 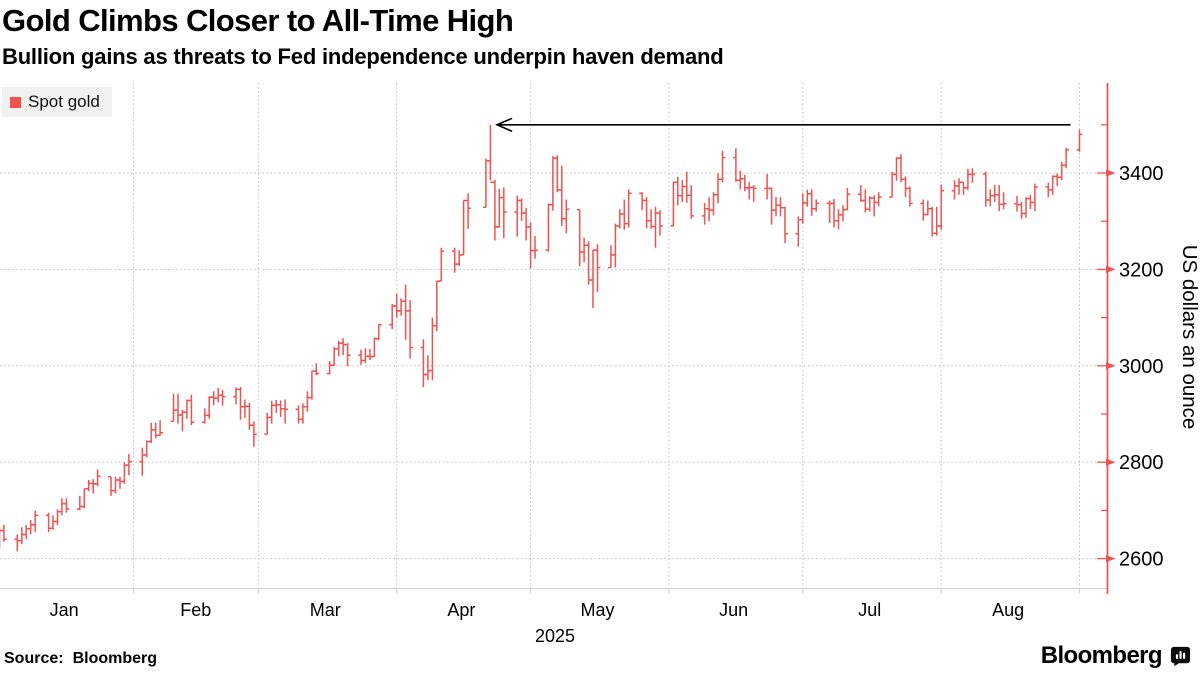 What do you see at coordinates (1141, 463) in the screenshot?
I see `y-tick-label: 2800` at bounding box center [1141, 463].